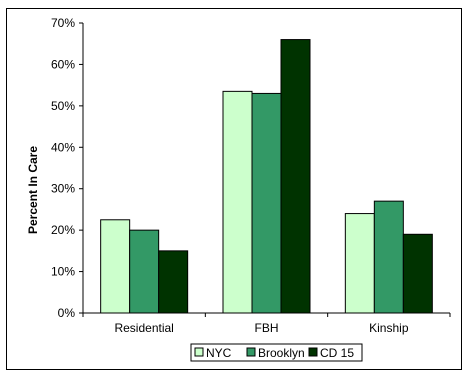 This screenshot has height=375, width=468. What do you see at coordinates (63, 189) in the screenshot?
I see `y-tick-label: 30%` at bounding box center [63, 189].